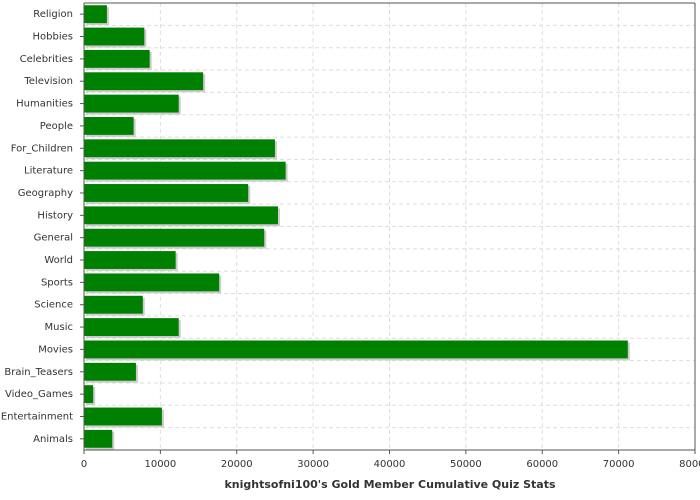 This screenshot has height=500, width=700. Describe the element at coordinates (57, 282) in the screenshot. I see `y-tick-label: Sports` at that location.